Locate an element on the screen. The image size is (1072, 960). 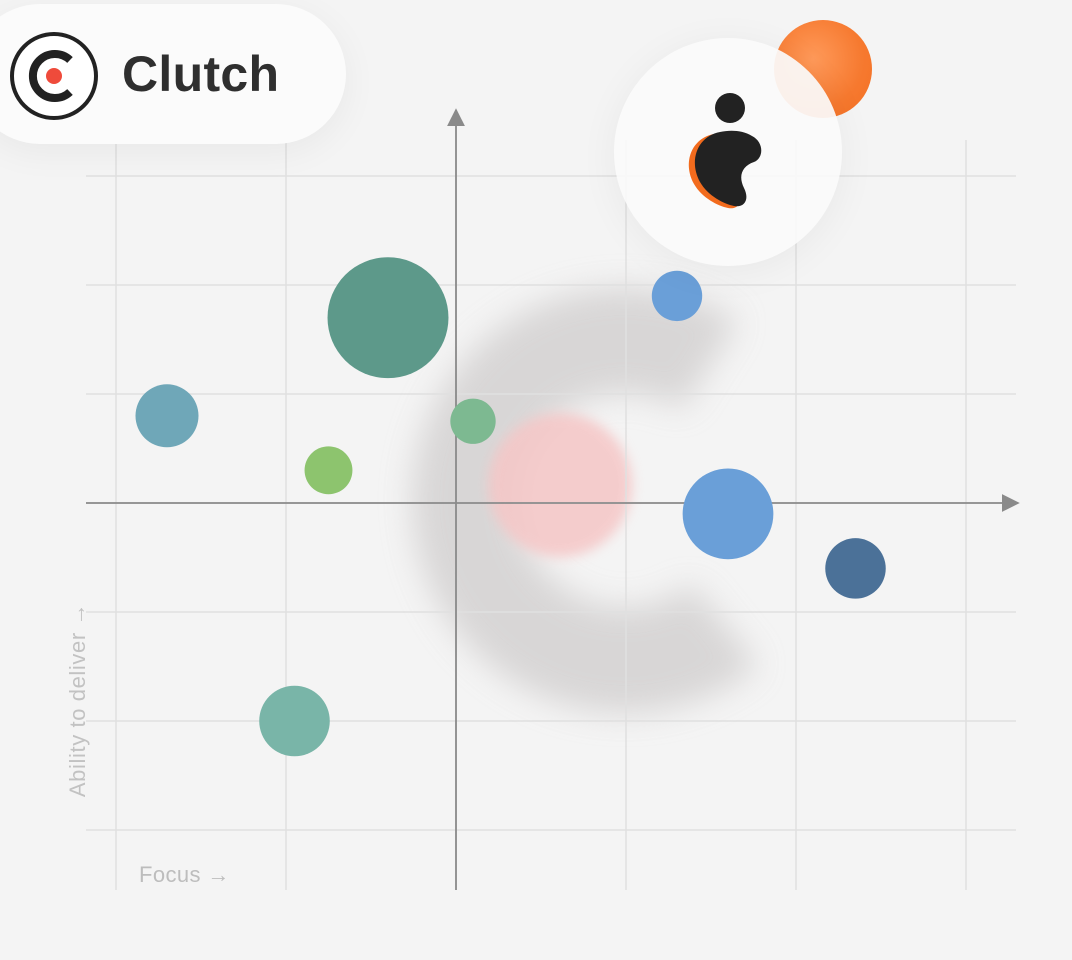
y-axis-label: Ability to deliver → is located at coordinates (77, 700).